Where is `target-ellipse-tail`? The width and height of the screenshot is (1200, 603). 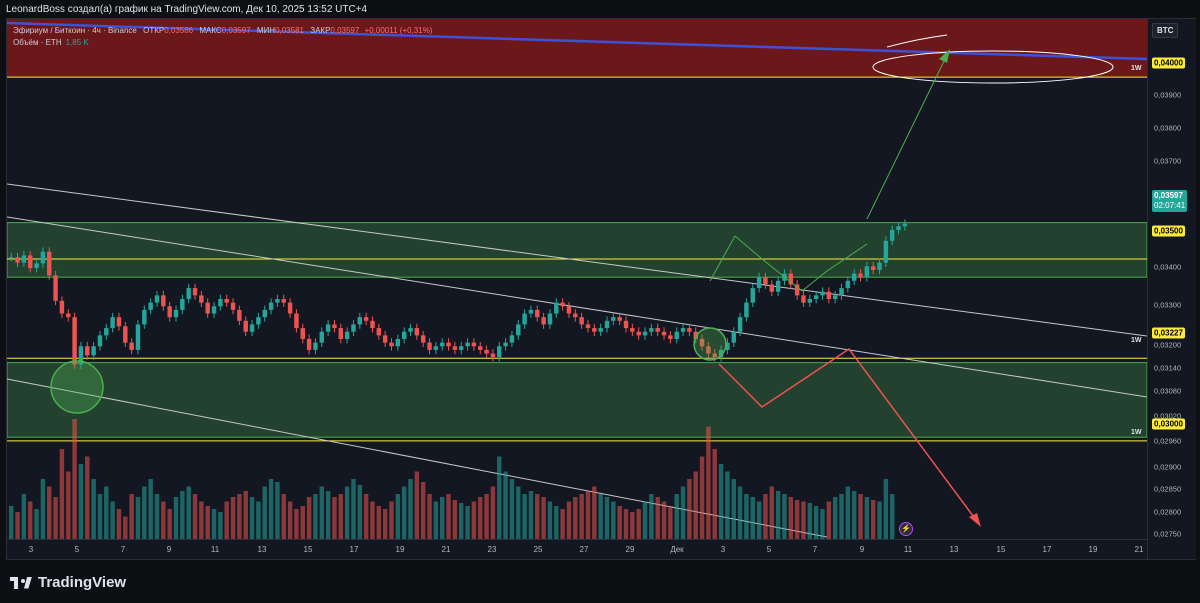
target-ellipse-tail is located at coordinates (917, 41).